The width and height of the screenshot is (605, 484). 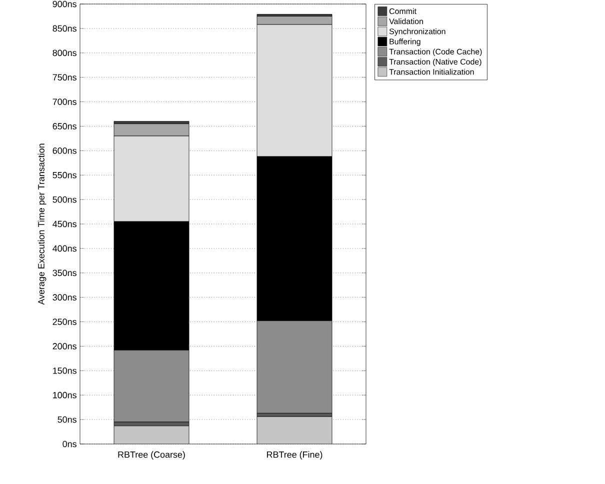 What do you see at coordinates (64, 175) in the screenshot?
I see `y-tick-label: 550ns` at bounding box center [64, 175].